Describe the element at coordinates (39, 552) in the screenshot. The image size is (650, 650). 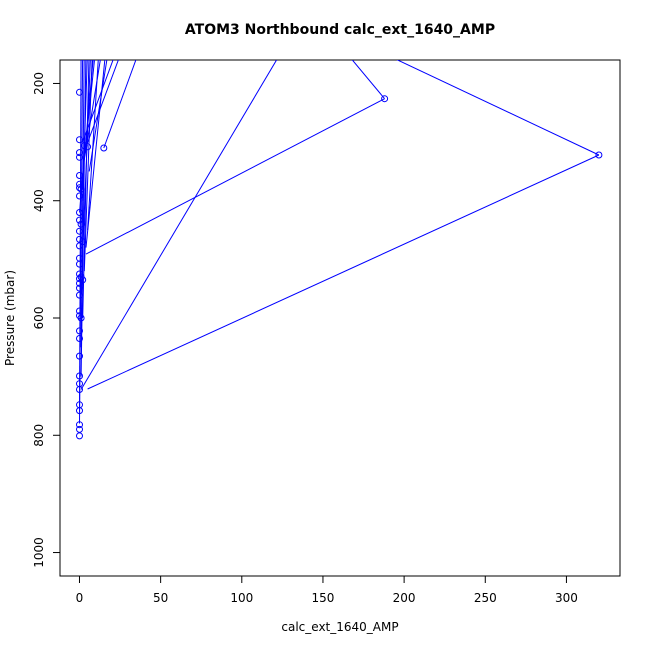
I see `y-tick-label-4: 1000` at that location.